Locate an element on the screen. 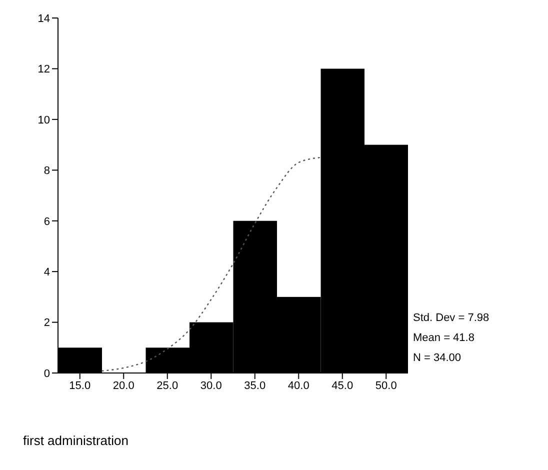 The height and width of the screenshot is (470, 548). y-tick-label: 6 is located at coordinates (47, 222).